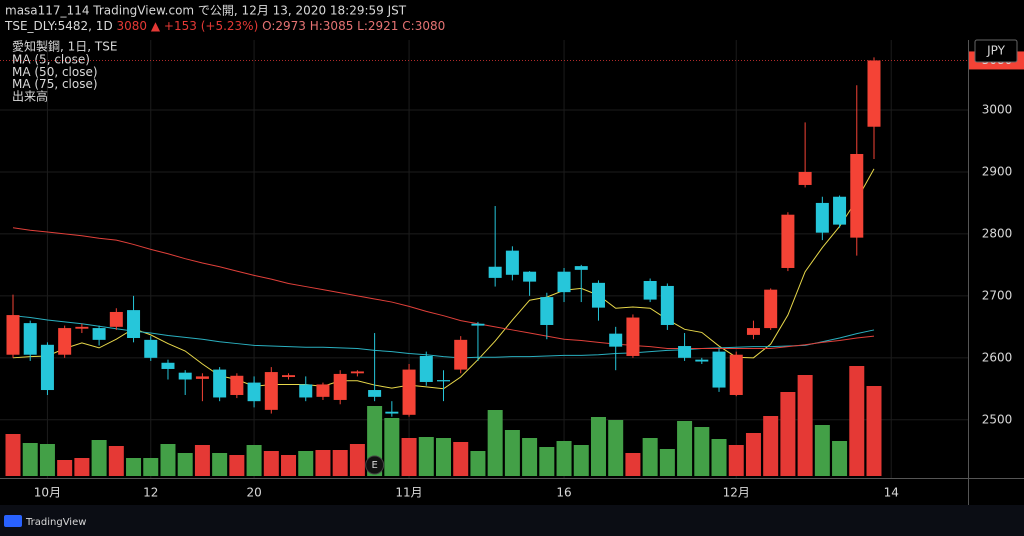 The height and width of the screenshot is (536, 1024). Describe the element at coordinates (997, 233) in the screenshot. I see `y-tick-label: 2800` at that location.